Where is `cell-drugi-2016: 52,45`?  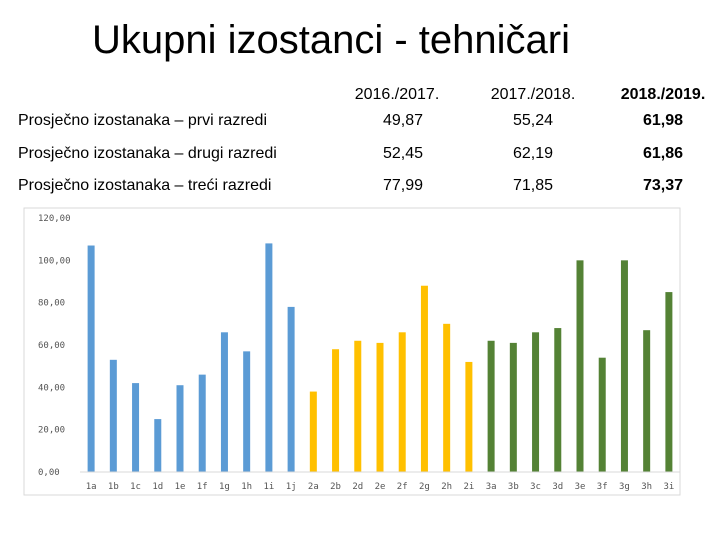 cell-drugi-2016: 52,45 is located at coordinates (403, 153).